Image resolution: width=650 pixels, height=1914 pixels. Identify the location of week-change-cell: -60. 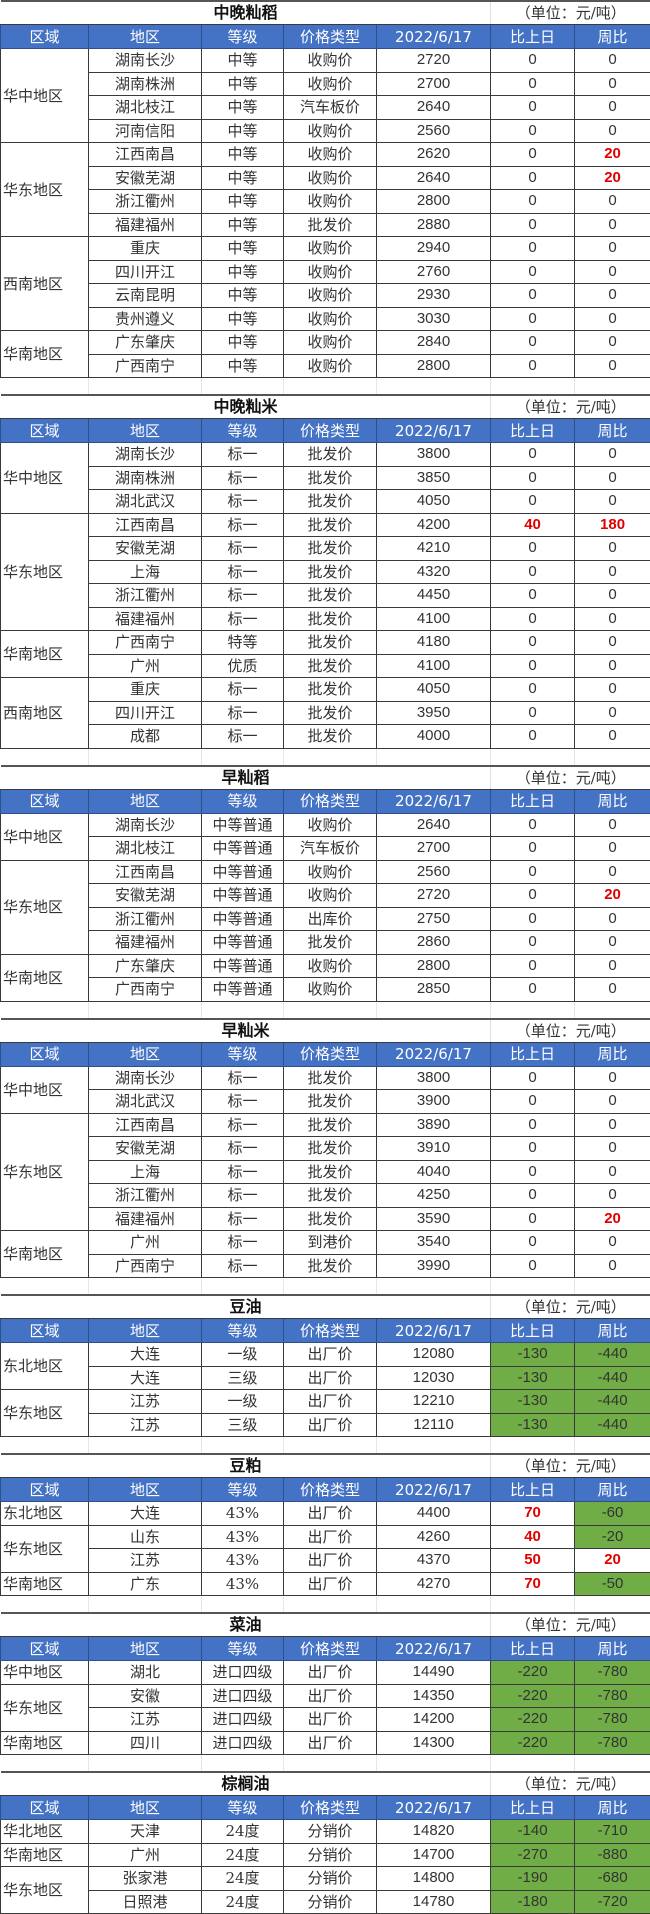
(612, 1514).